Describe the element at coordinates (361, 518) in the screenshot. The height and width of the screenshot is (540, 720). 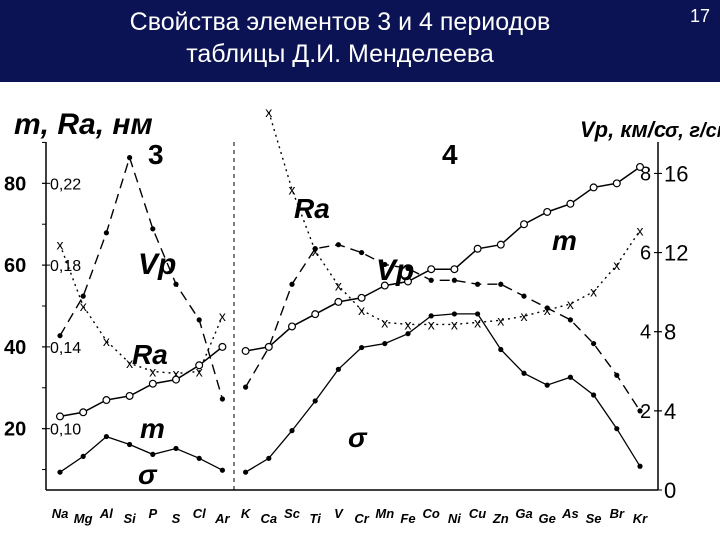
I see `x-category-label: Cr` at that location.